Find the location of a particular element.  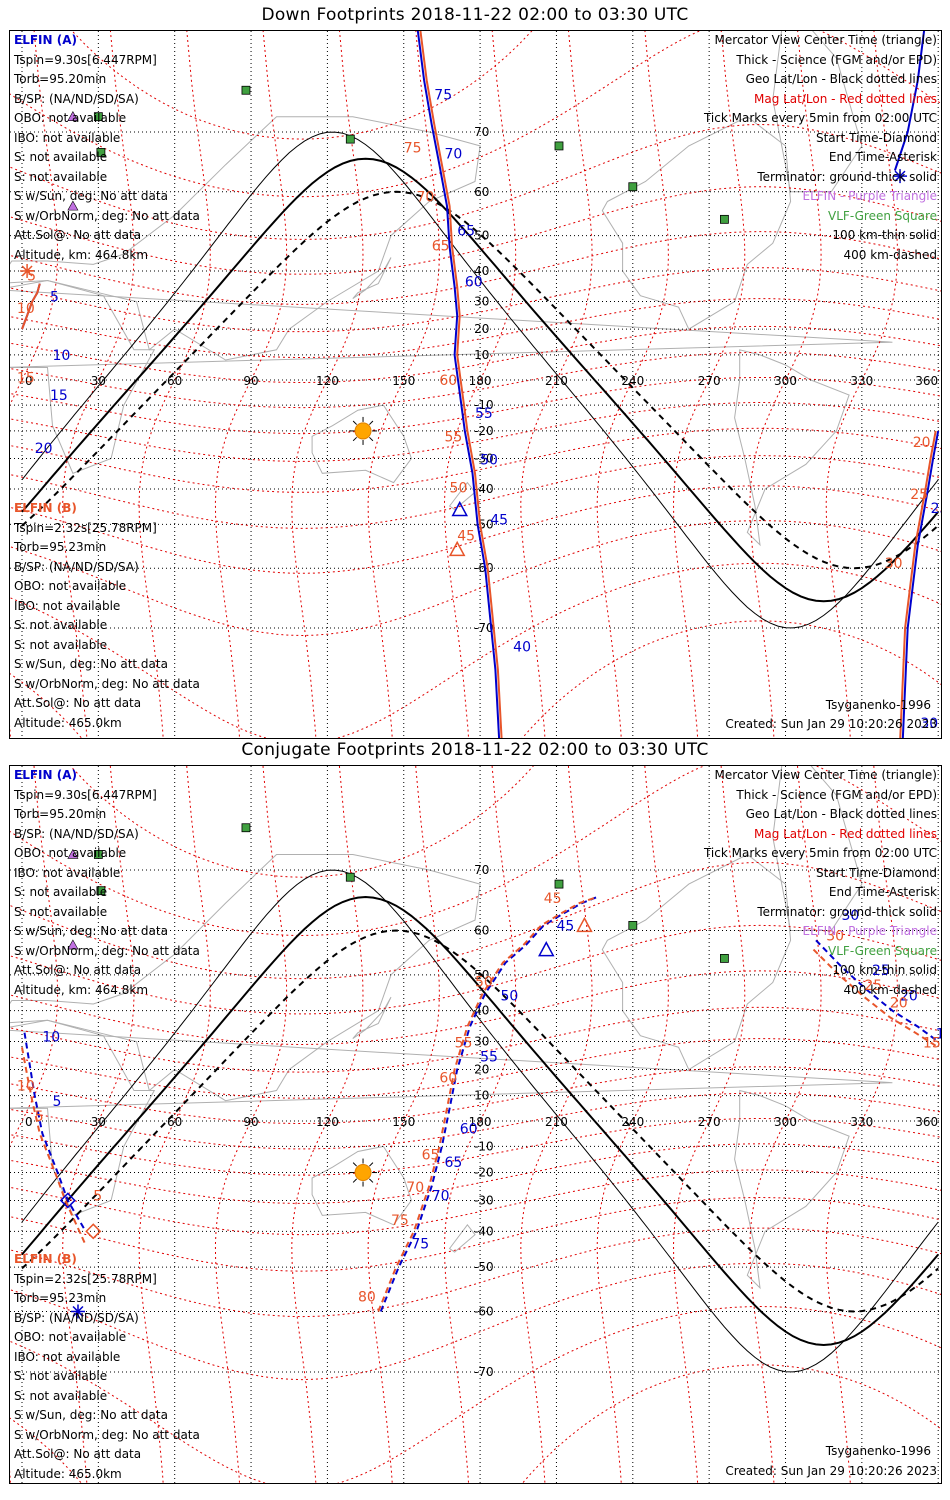

track-time-label: 75 is located at coordinates (443, 96).